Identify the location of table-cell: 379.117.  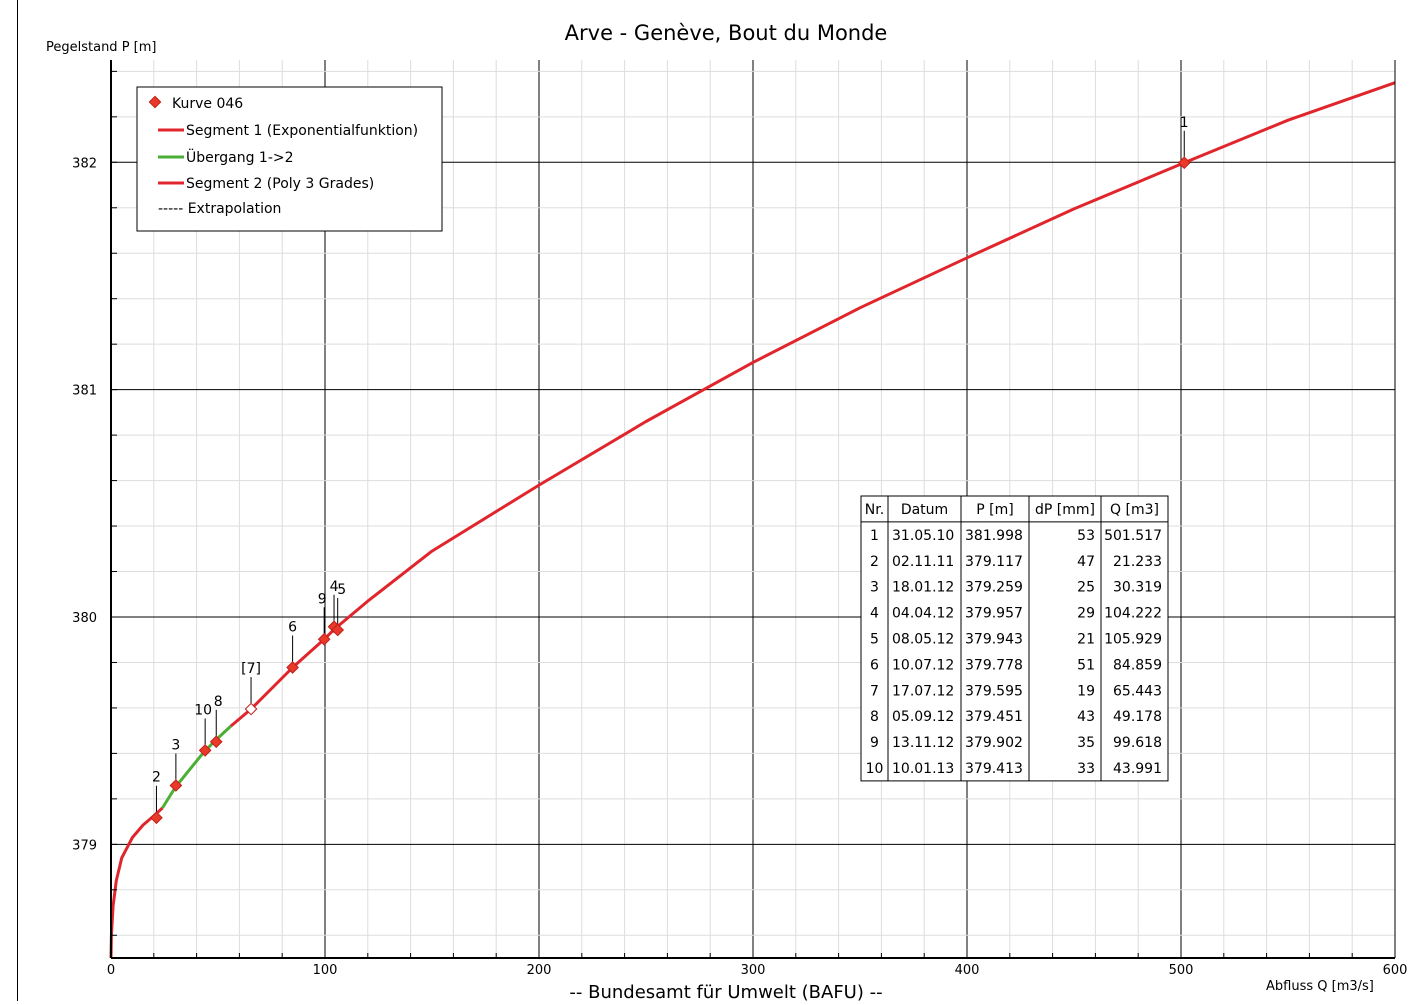
(994, 562).